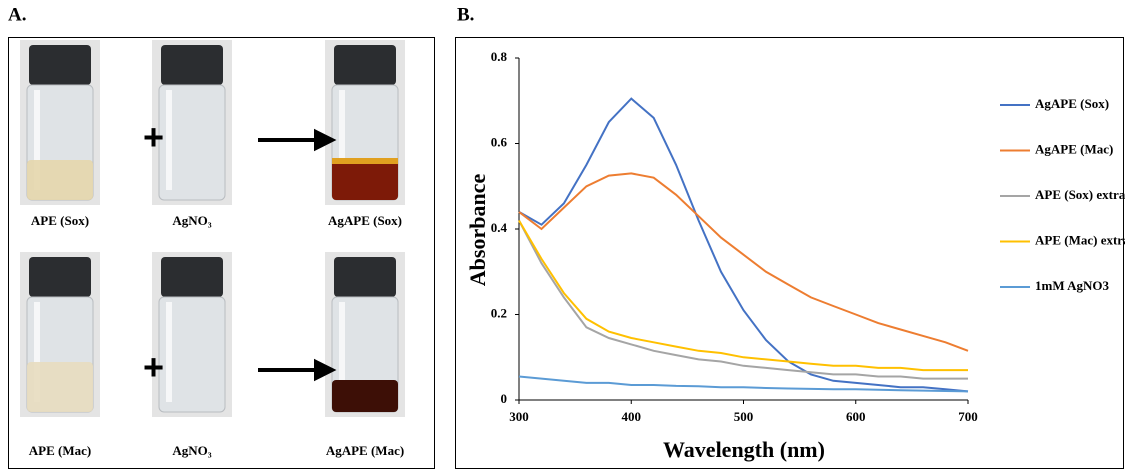 Image resolution: width=1125 pixels, height=469 pixels. What do you see at coordinates (1080, 239) in the screenshot?
I see `legend-label: APE (Mac) extract` at bounding box center [1080, 239].